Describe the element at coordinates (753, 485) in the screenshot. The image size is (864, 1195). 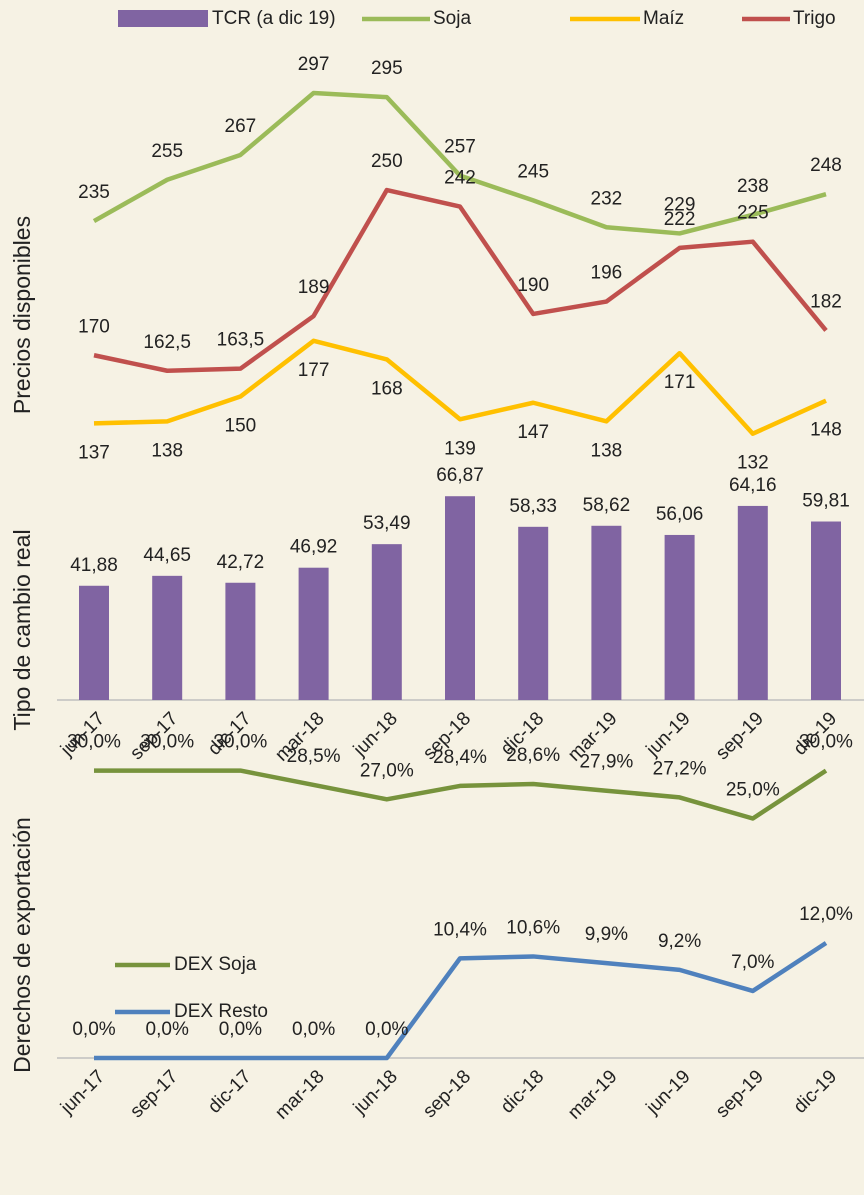
I see `data-label: 64,16` at that location.